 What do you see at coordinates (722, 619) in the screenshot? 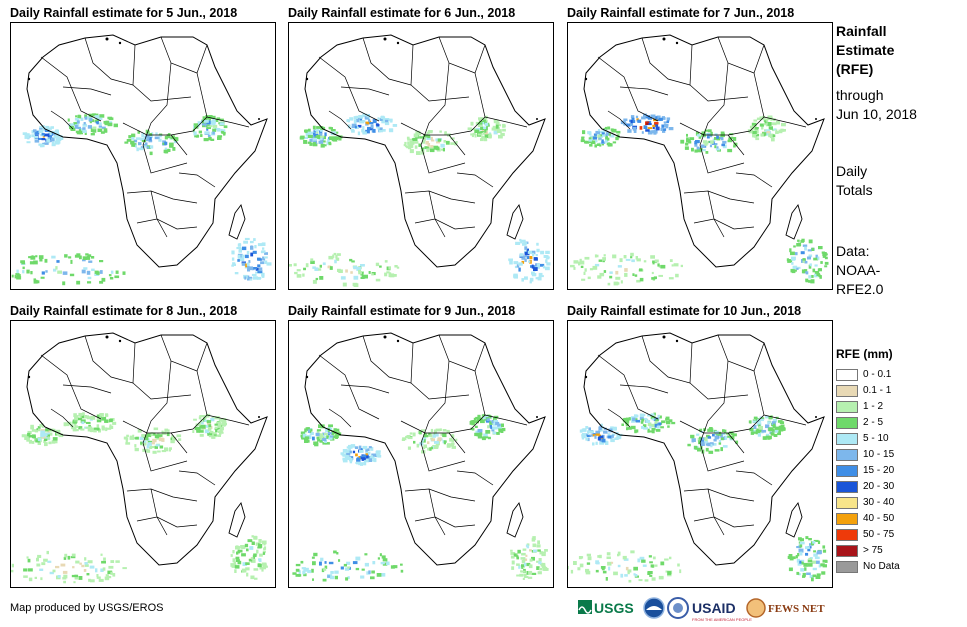
I see `svg-text: FROM THE AMERICAN PEOPLE` at bounding box center [722, 619].